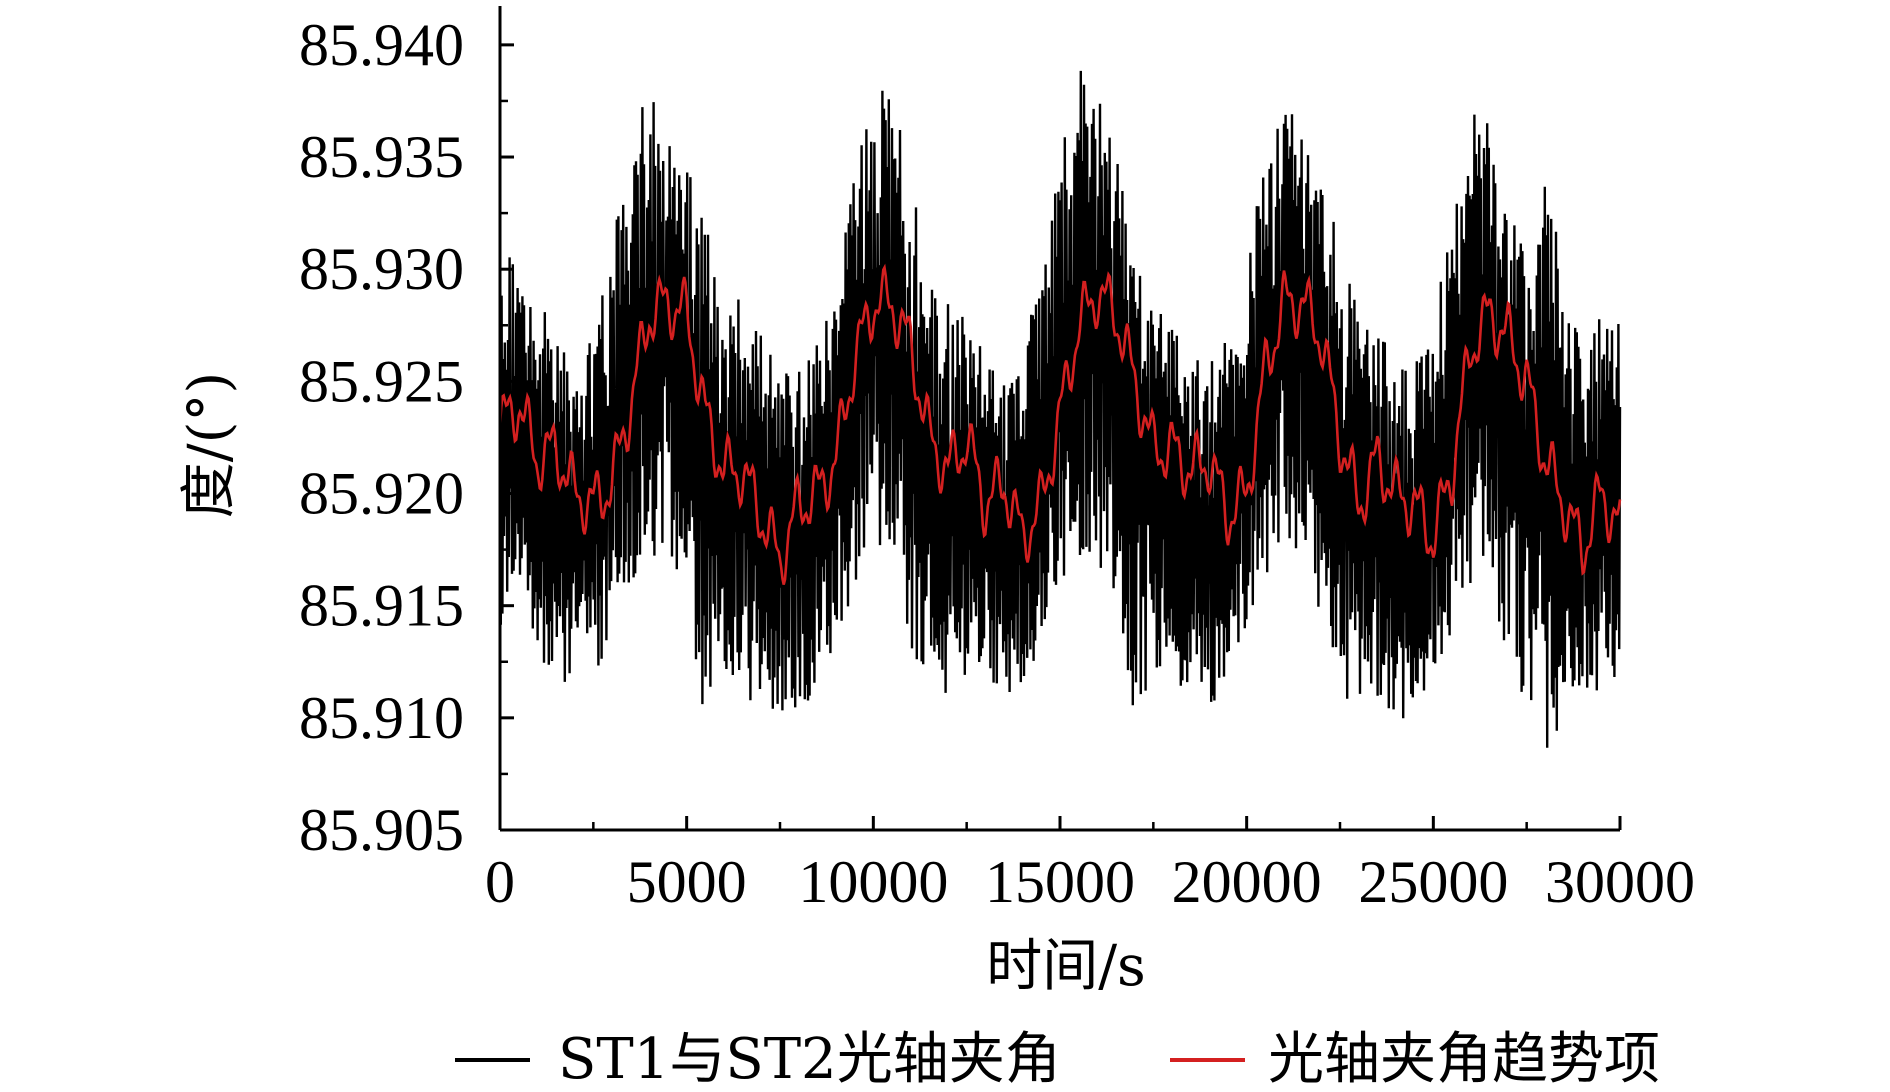 The image size is (1890, 1092). I want to click on y-tick-label: 85.905, so click(381, 830).